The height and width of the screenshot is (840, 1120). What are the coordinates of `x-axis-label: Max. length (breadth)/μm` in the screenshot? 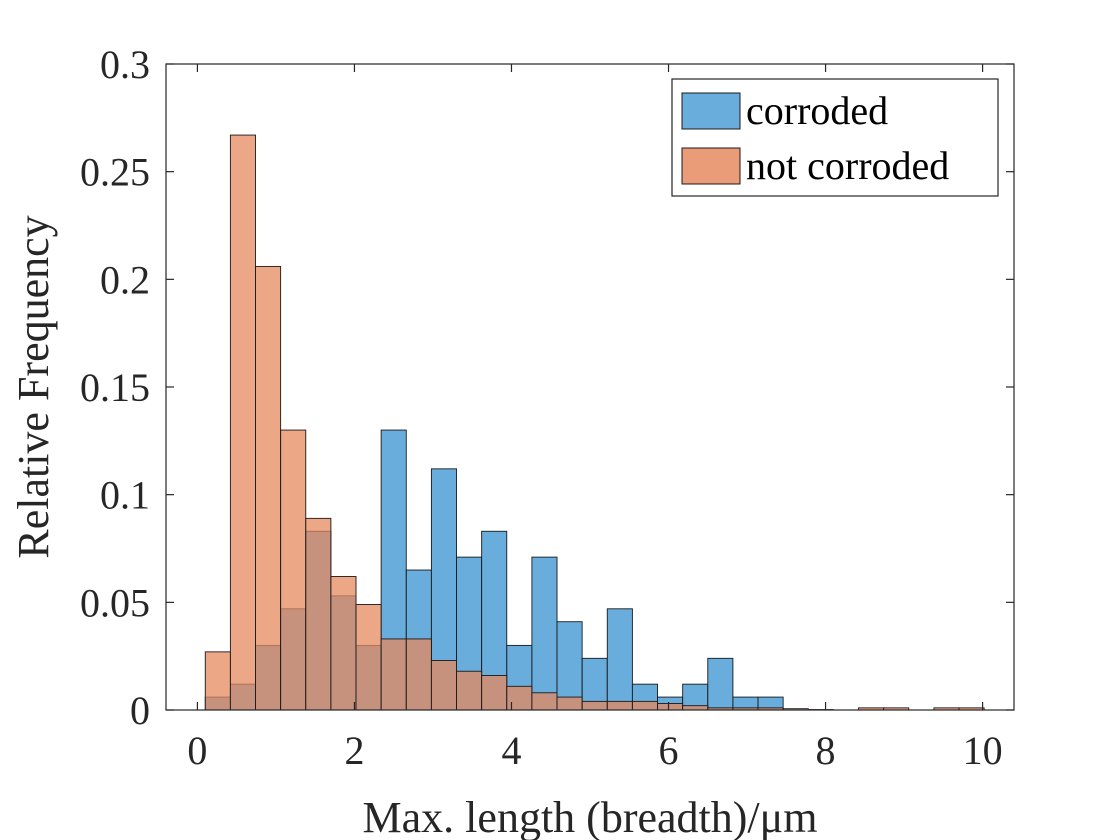 It's located at (590, 816).